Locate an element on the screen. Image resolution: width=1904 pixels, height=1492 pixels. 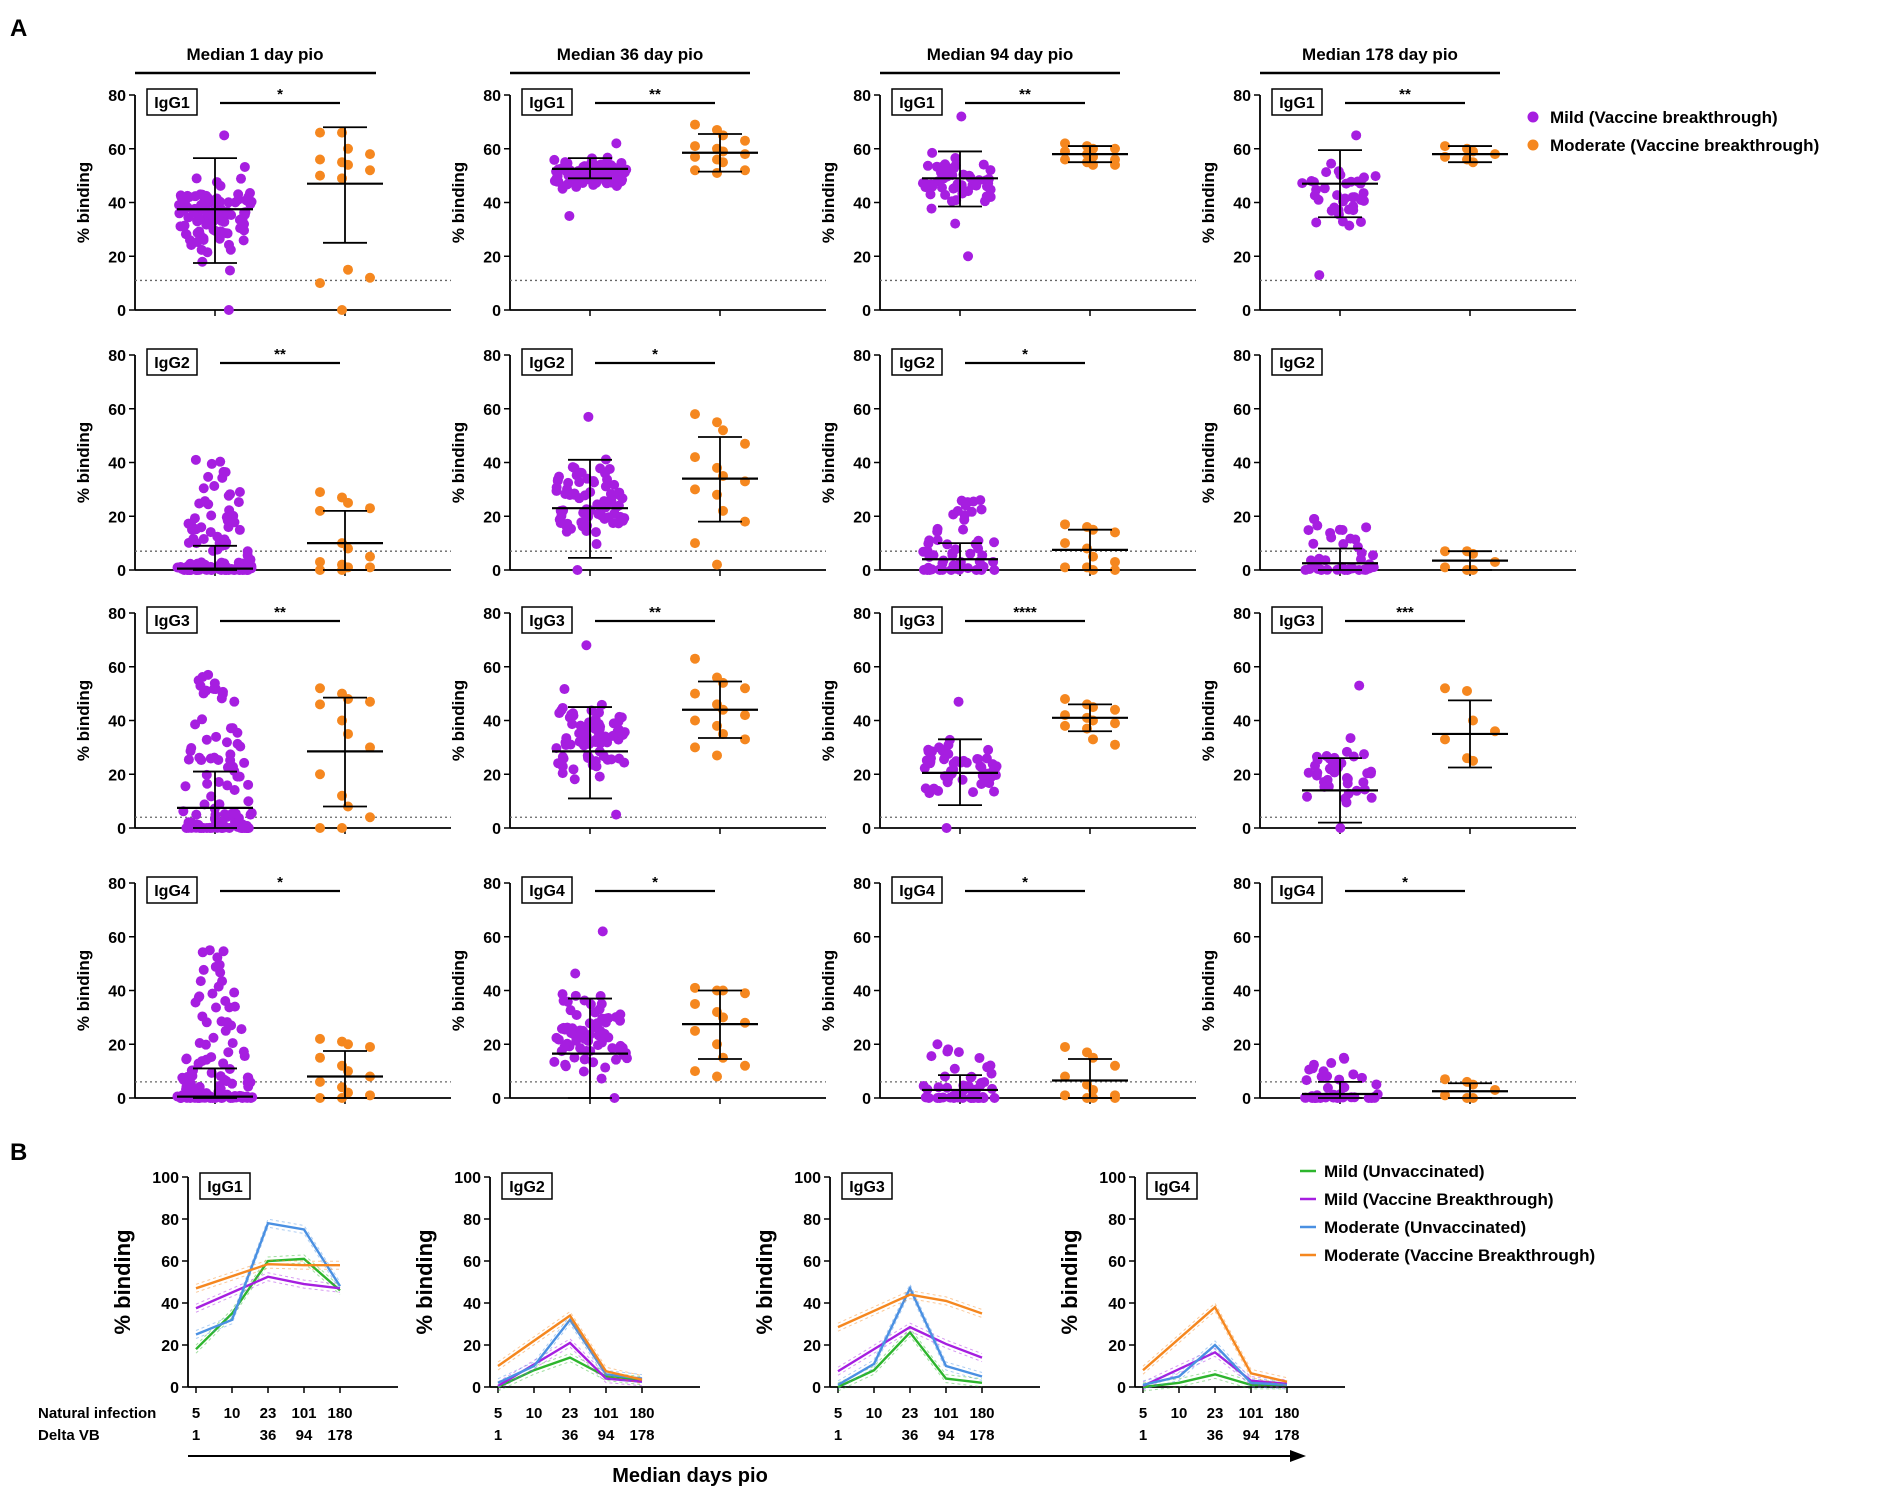
column-header-4: Median 178 day pio is located at coordinates (1380, 60).